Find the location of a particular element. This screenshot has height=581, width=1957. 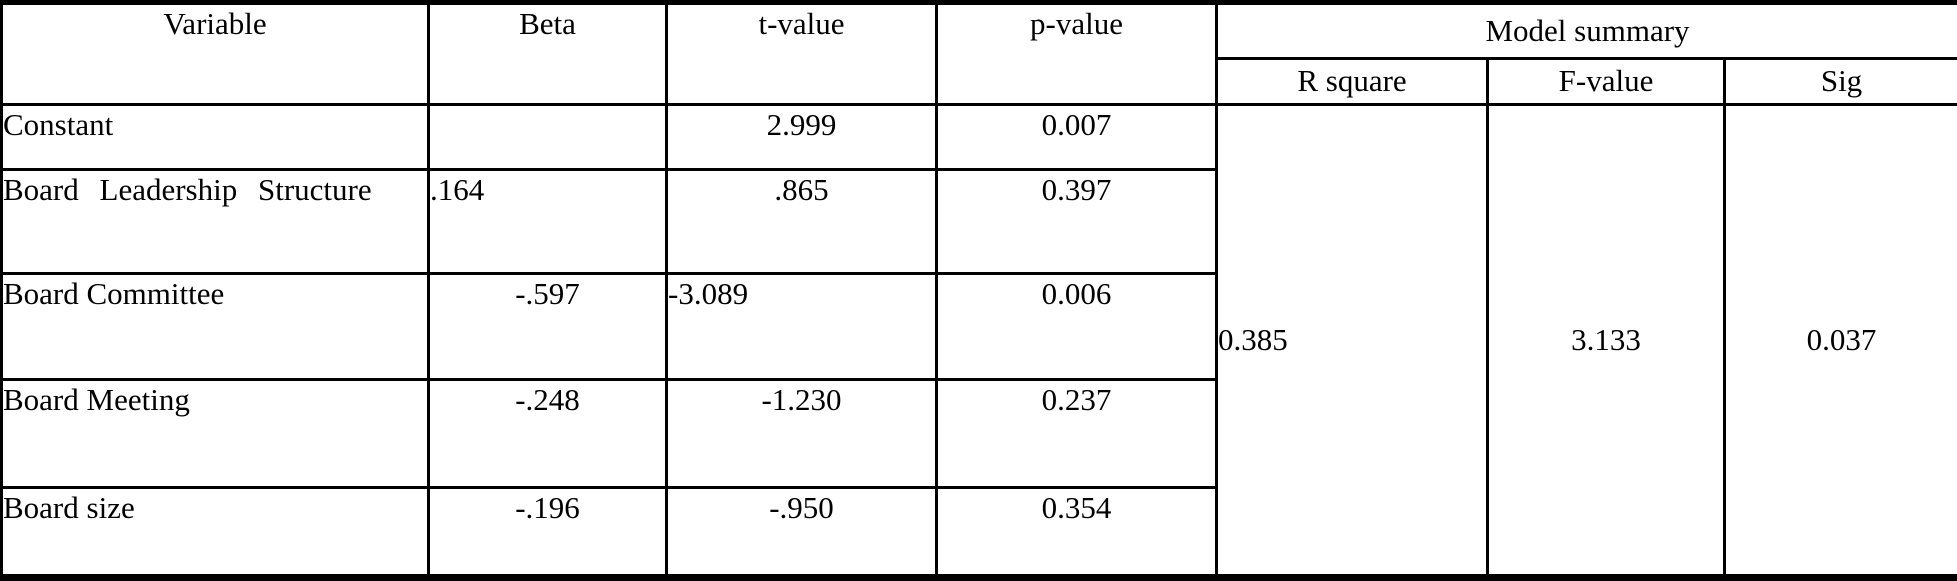

header-variable: Variable is located at coordinates (215, 53).